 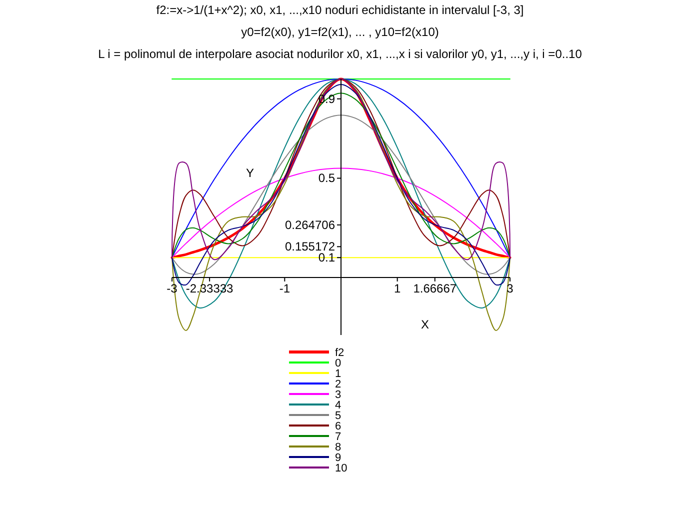 I want to click on legend-label: 0, so click(x=338, y=364).